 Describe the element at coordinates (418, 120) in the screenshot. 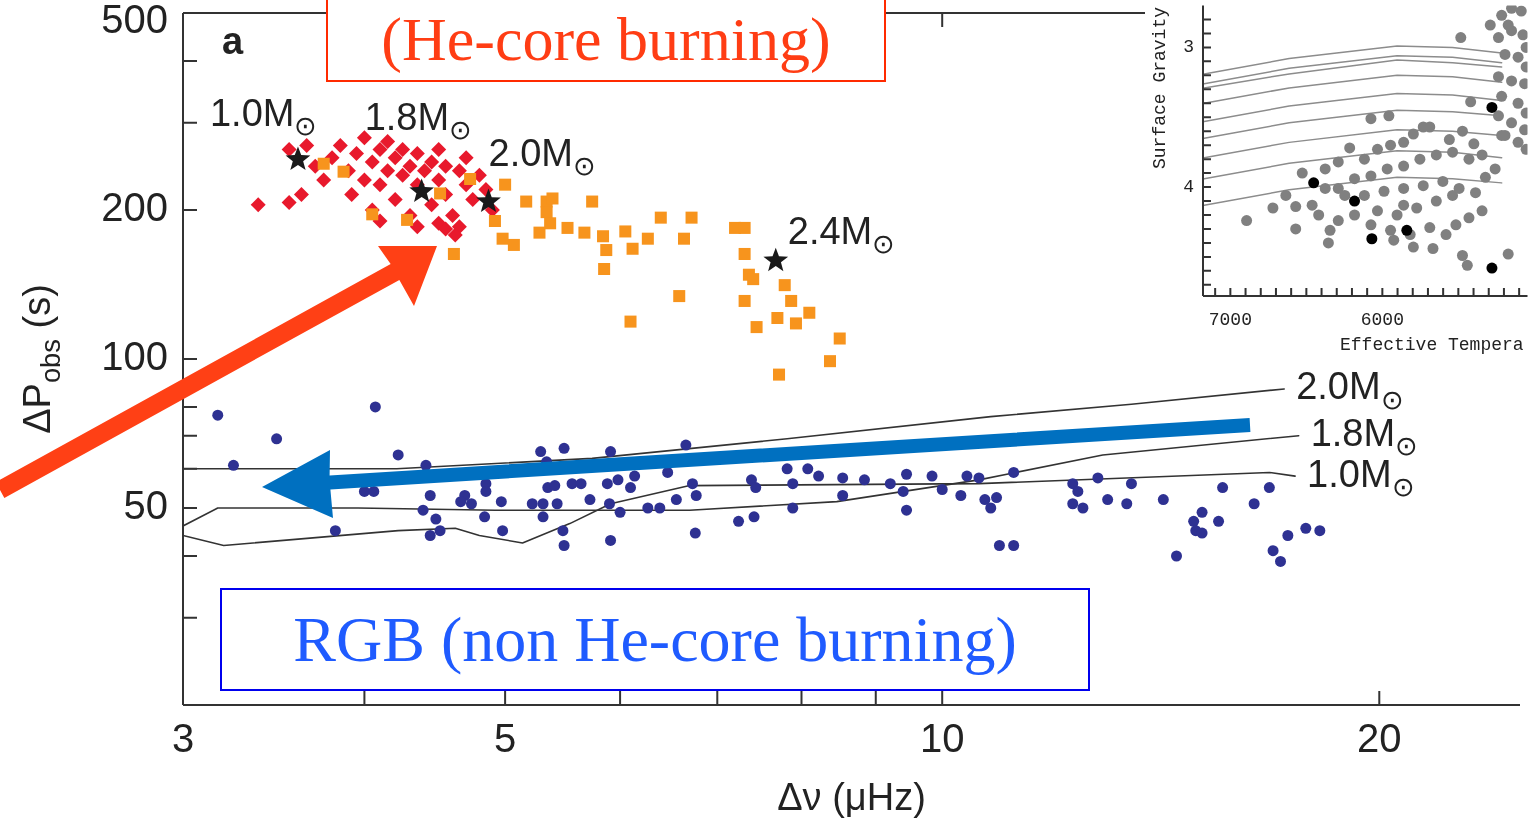

I see `annotation: 1.8M⊙` at that location.